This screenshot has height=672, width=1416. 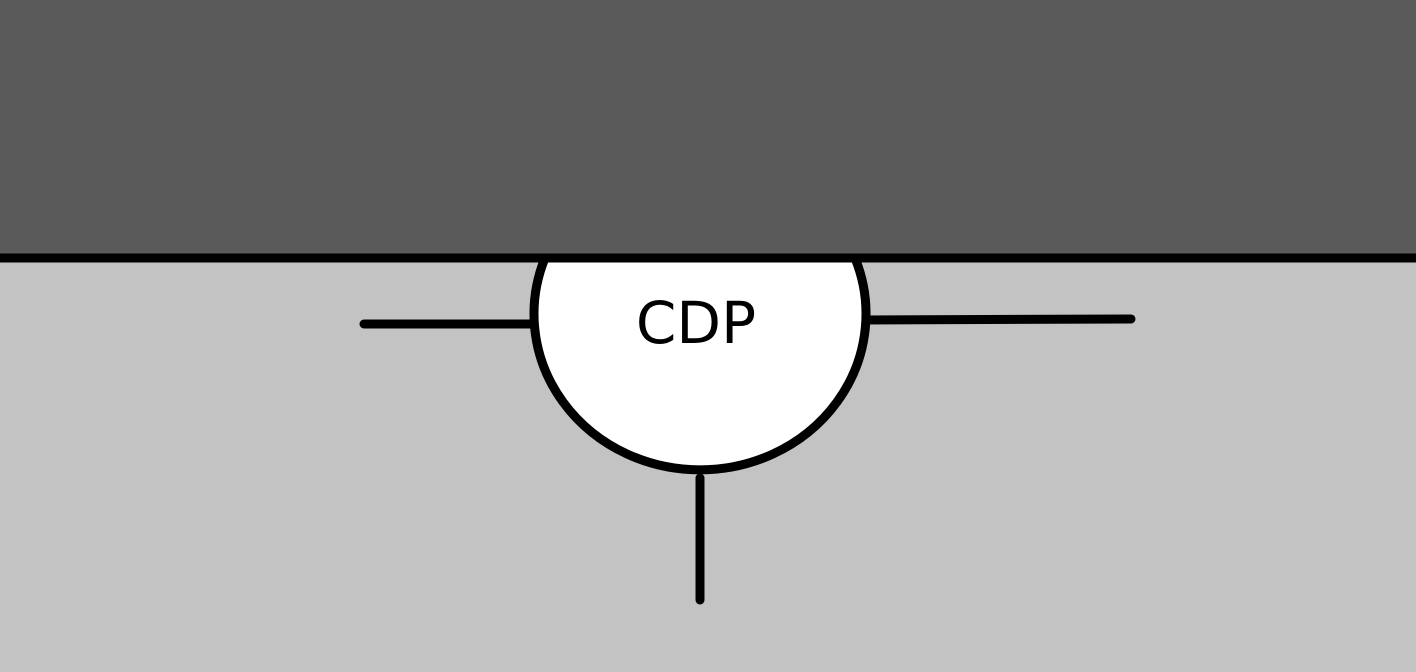 What do you see at coordinates (998, 319) in the screenshot?
I see `right-connector` at bounding box center [998, 319].